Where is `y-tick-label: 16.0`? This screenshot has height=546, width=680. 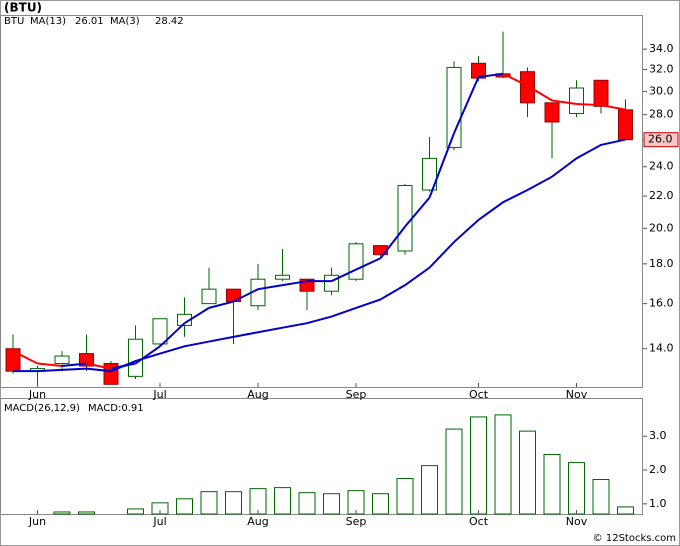
y-tick-label: 16.0 is located at coordinates (661, 303).